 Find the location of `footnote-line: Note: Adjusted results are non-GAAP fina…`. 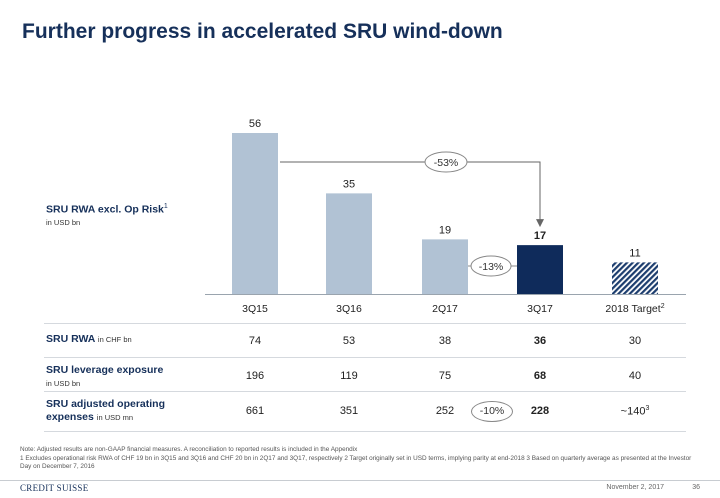

footnote-line: Note: Adjusted results are non-GAAP fina… is located at coordinates (189, 449).